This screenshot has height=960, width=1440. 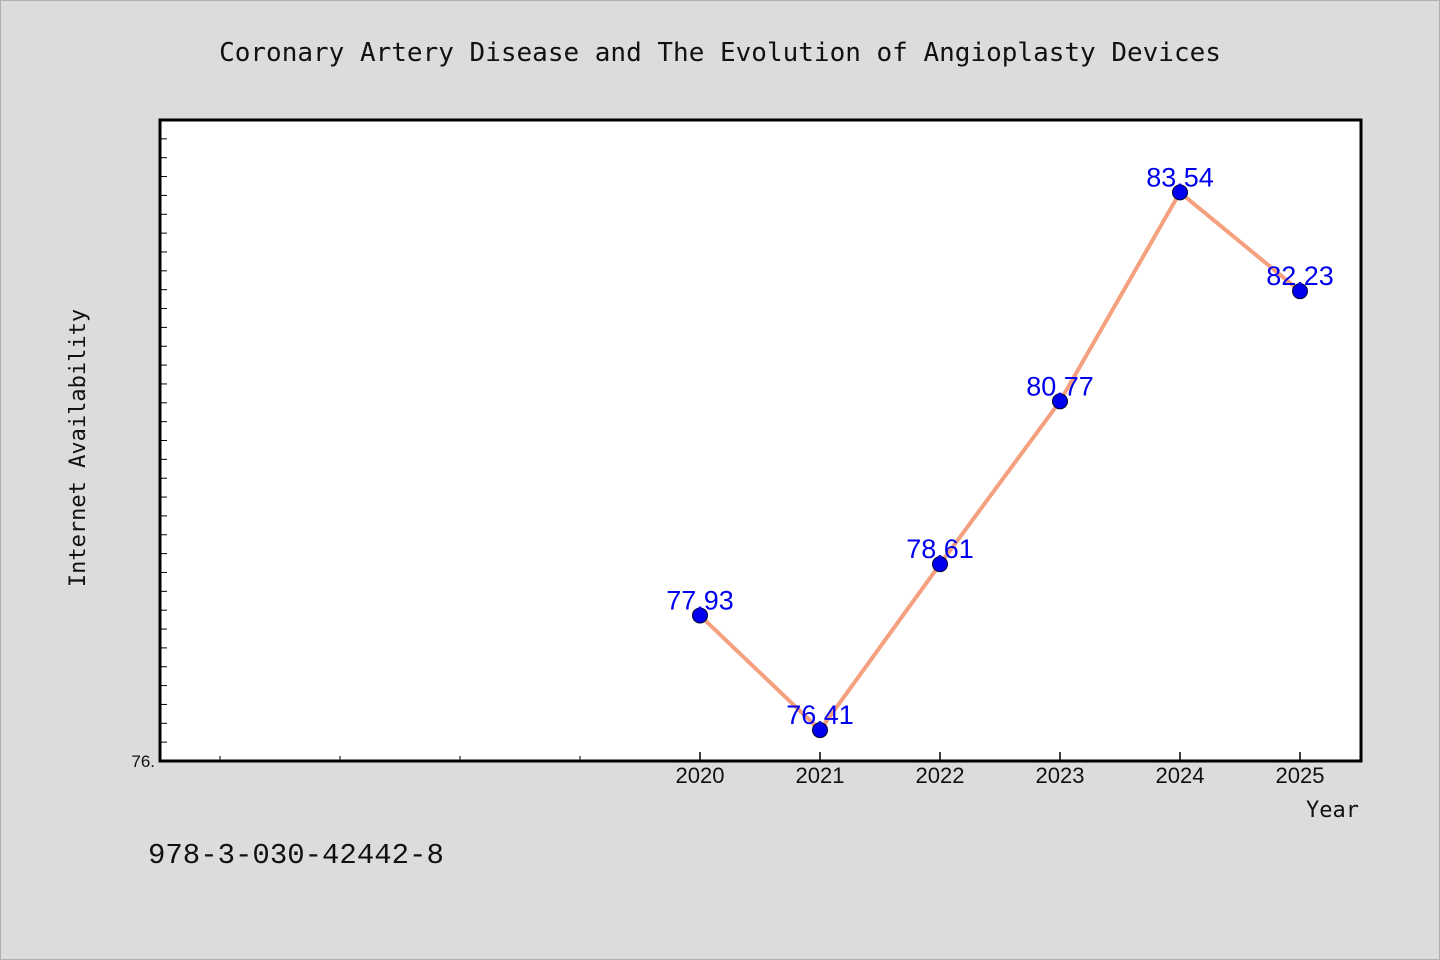 I want to click on data-label: 83.54, so click(x=1180, y=177).